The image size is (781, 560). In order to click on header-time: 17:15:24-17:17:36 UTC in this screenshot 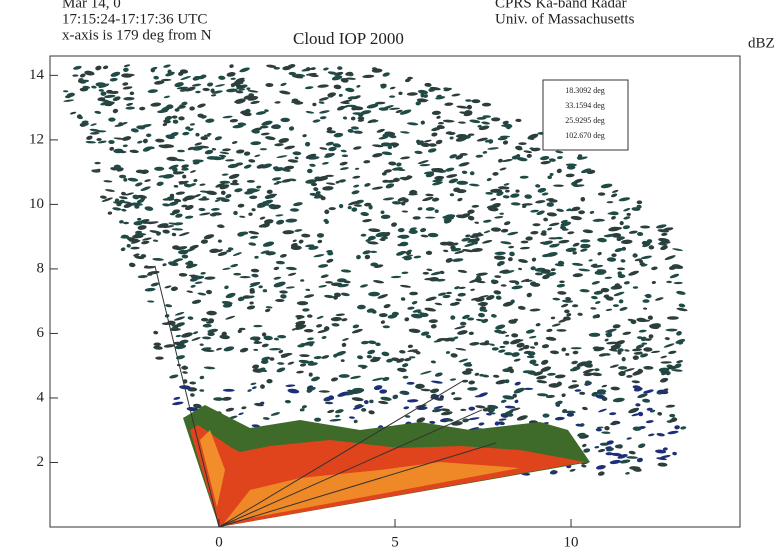, I will do `click(134, 19)`.